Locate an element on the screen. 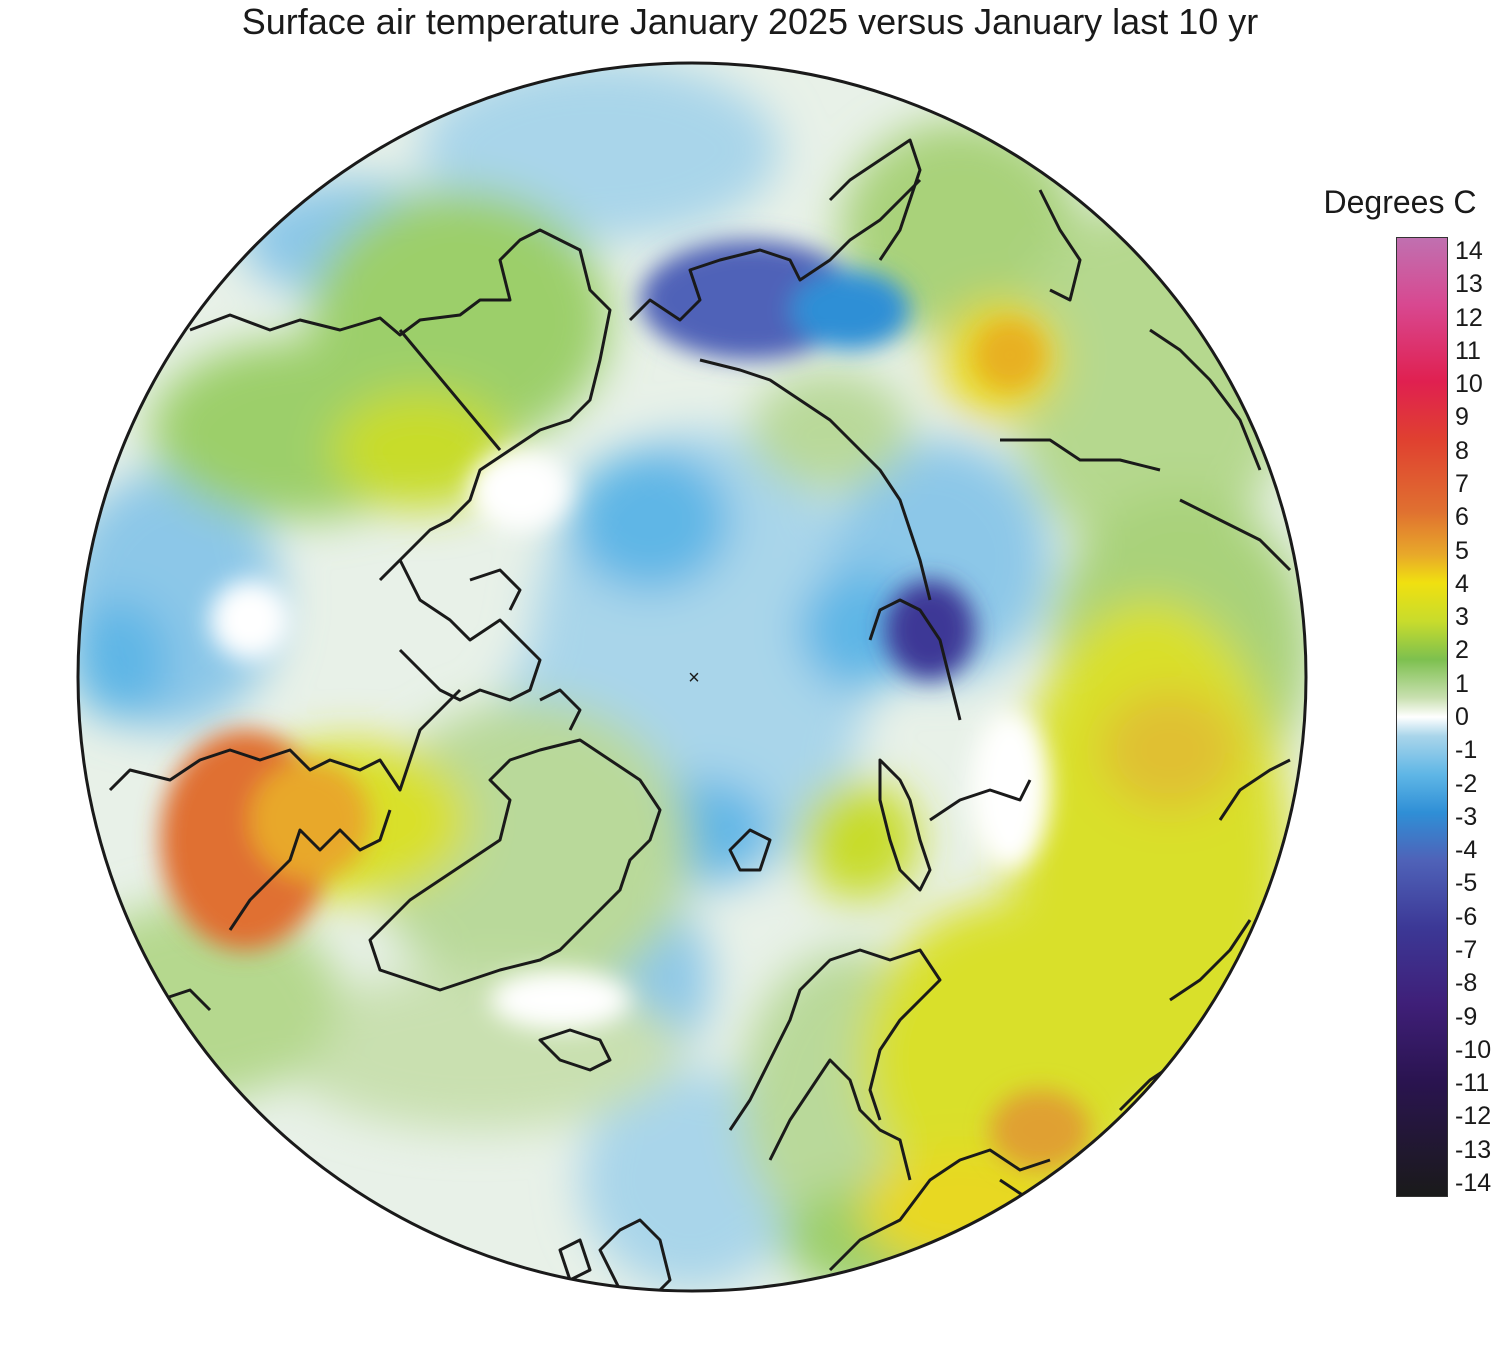  legend-tick-label: -6 is located at coordinates (1466, 916).